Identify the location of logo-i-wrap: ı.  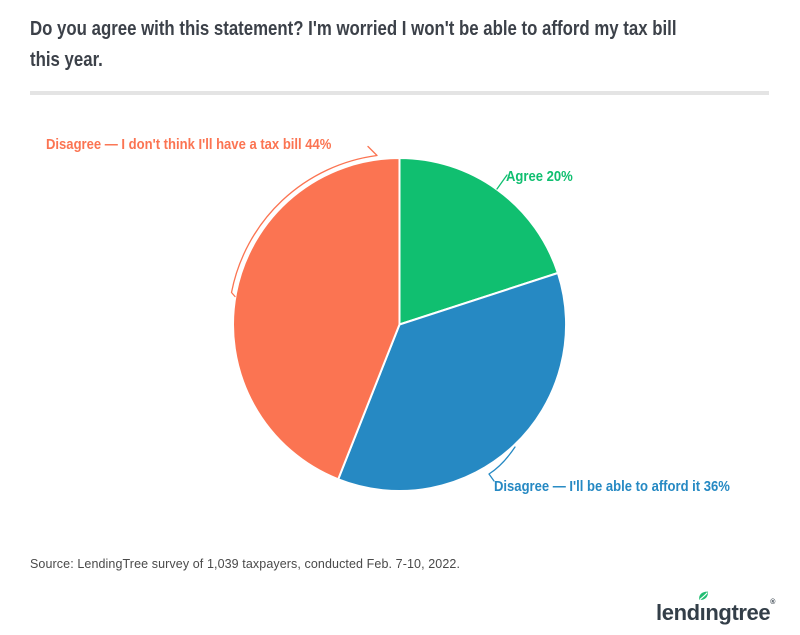
(703, 609).